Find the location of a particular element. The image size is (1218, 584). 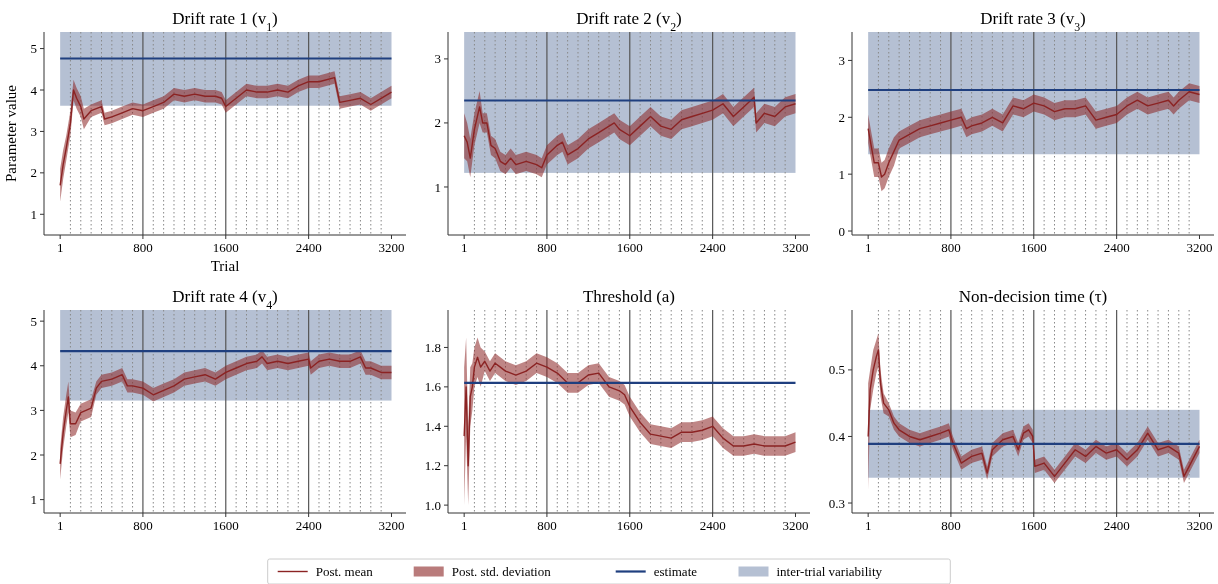

y-tick-label: 0.4 is located at coordinates (837, 437).